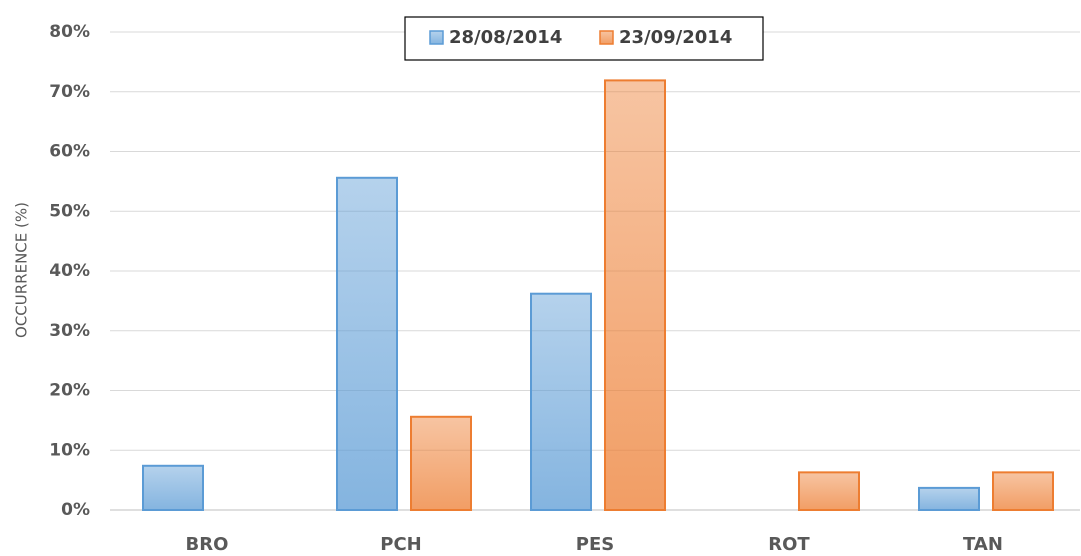 This screenshot has height=556, width=1081. What do you see at coordinates (400, 544) in the screenshot?
I see `x-tick-label: PCH` at bounding box center [400, 544].